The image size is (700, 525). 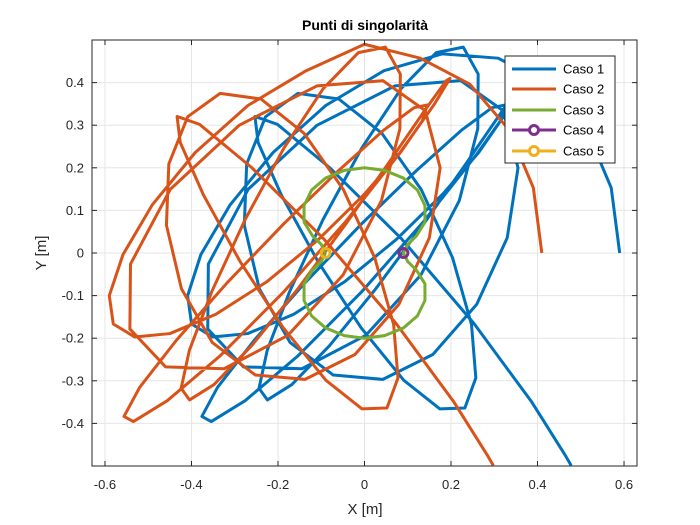 What do you see at coordinates (41, 253) in the screenshot?
I see `y-axis-label: Y [m]` at bounding box center [41, 253].